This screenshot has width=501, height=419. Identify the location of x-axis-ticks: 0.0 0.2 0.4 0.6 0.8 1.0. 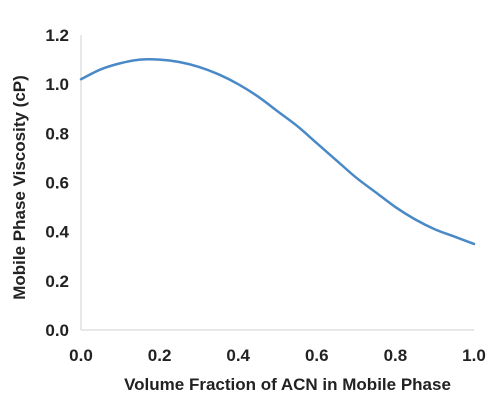
(277, 355).